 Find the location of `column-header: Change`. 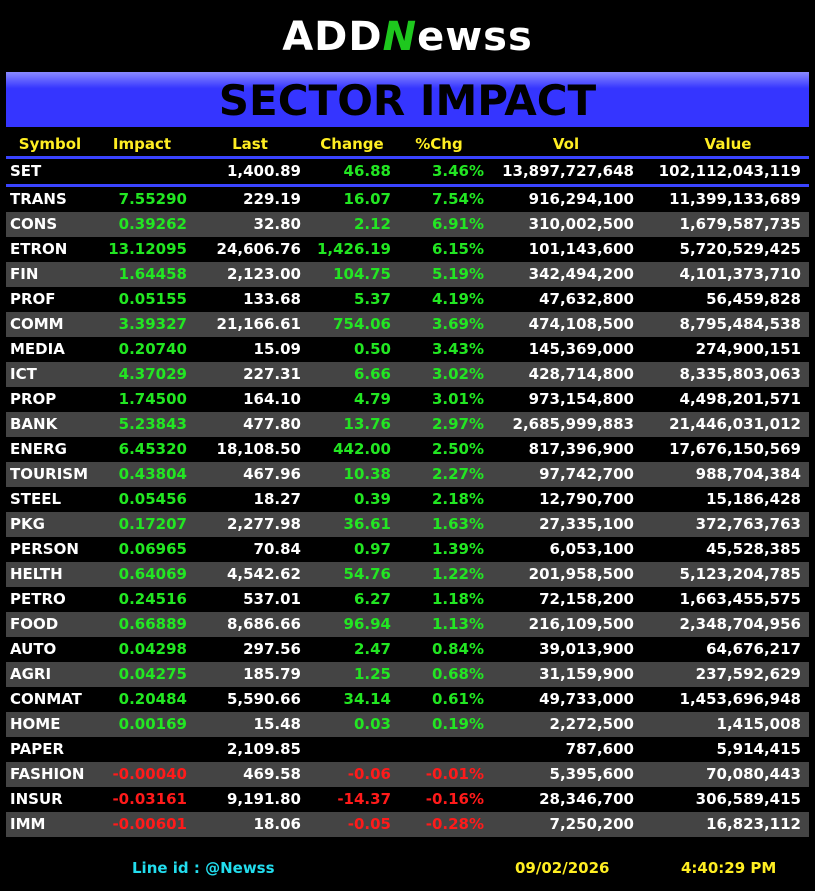

column-header: Change is located at coordinates (352, 144).